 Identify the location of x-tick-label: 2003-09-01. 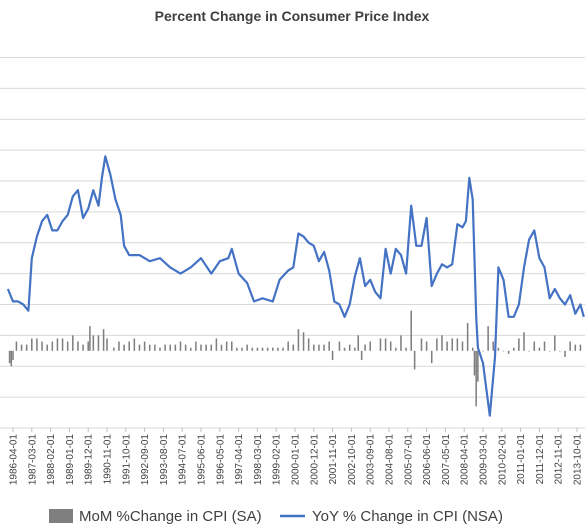
(371, 460).